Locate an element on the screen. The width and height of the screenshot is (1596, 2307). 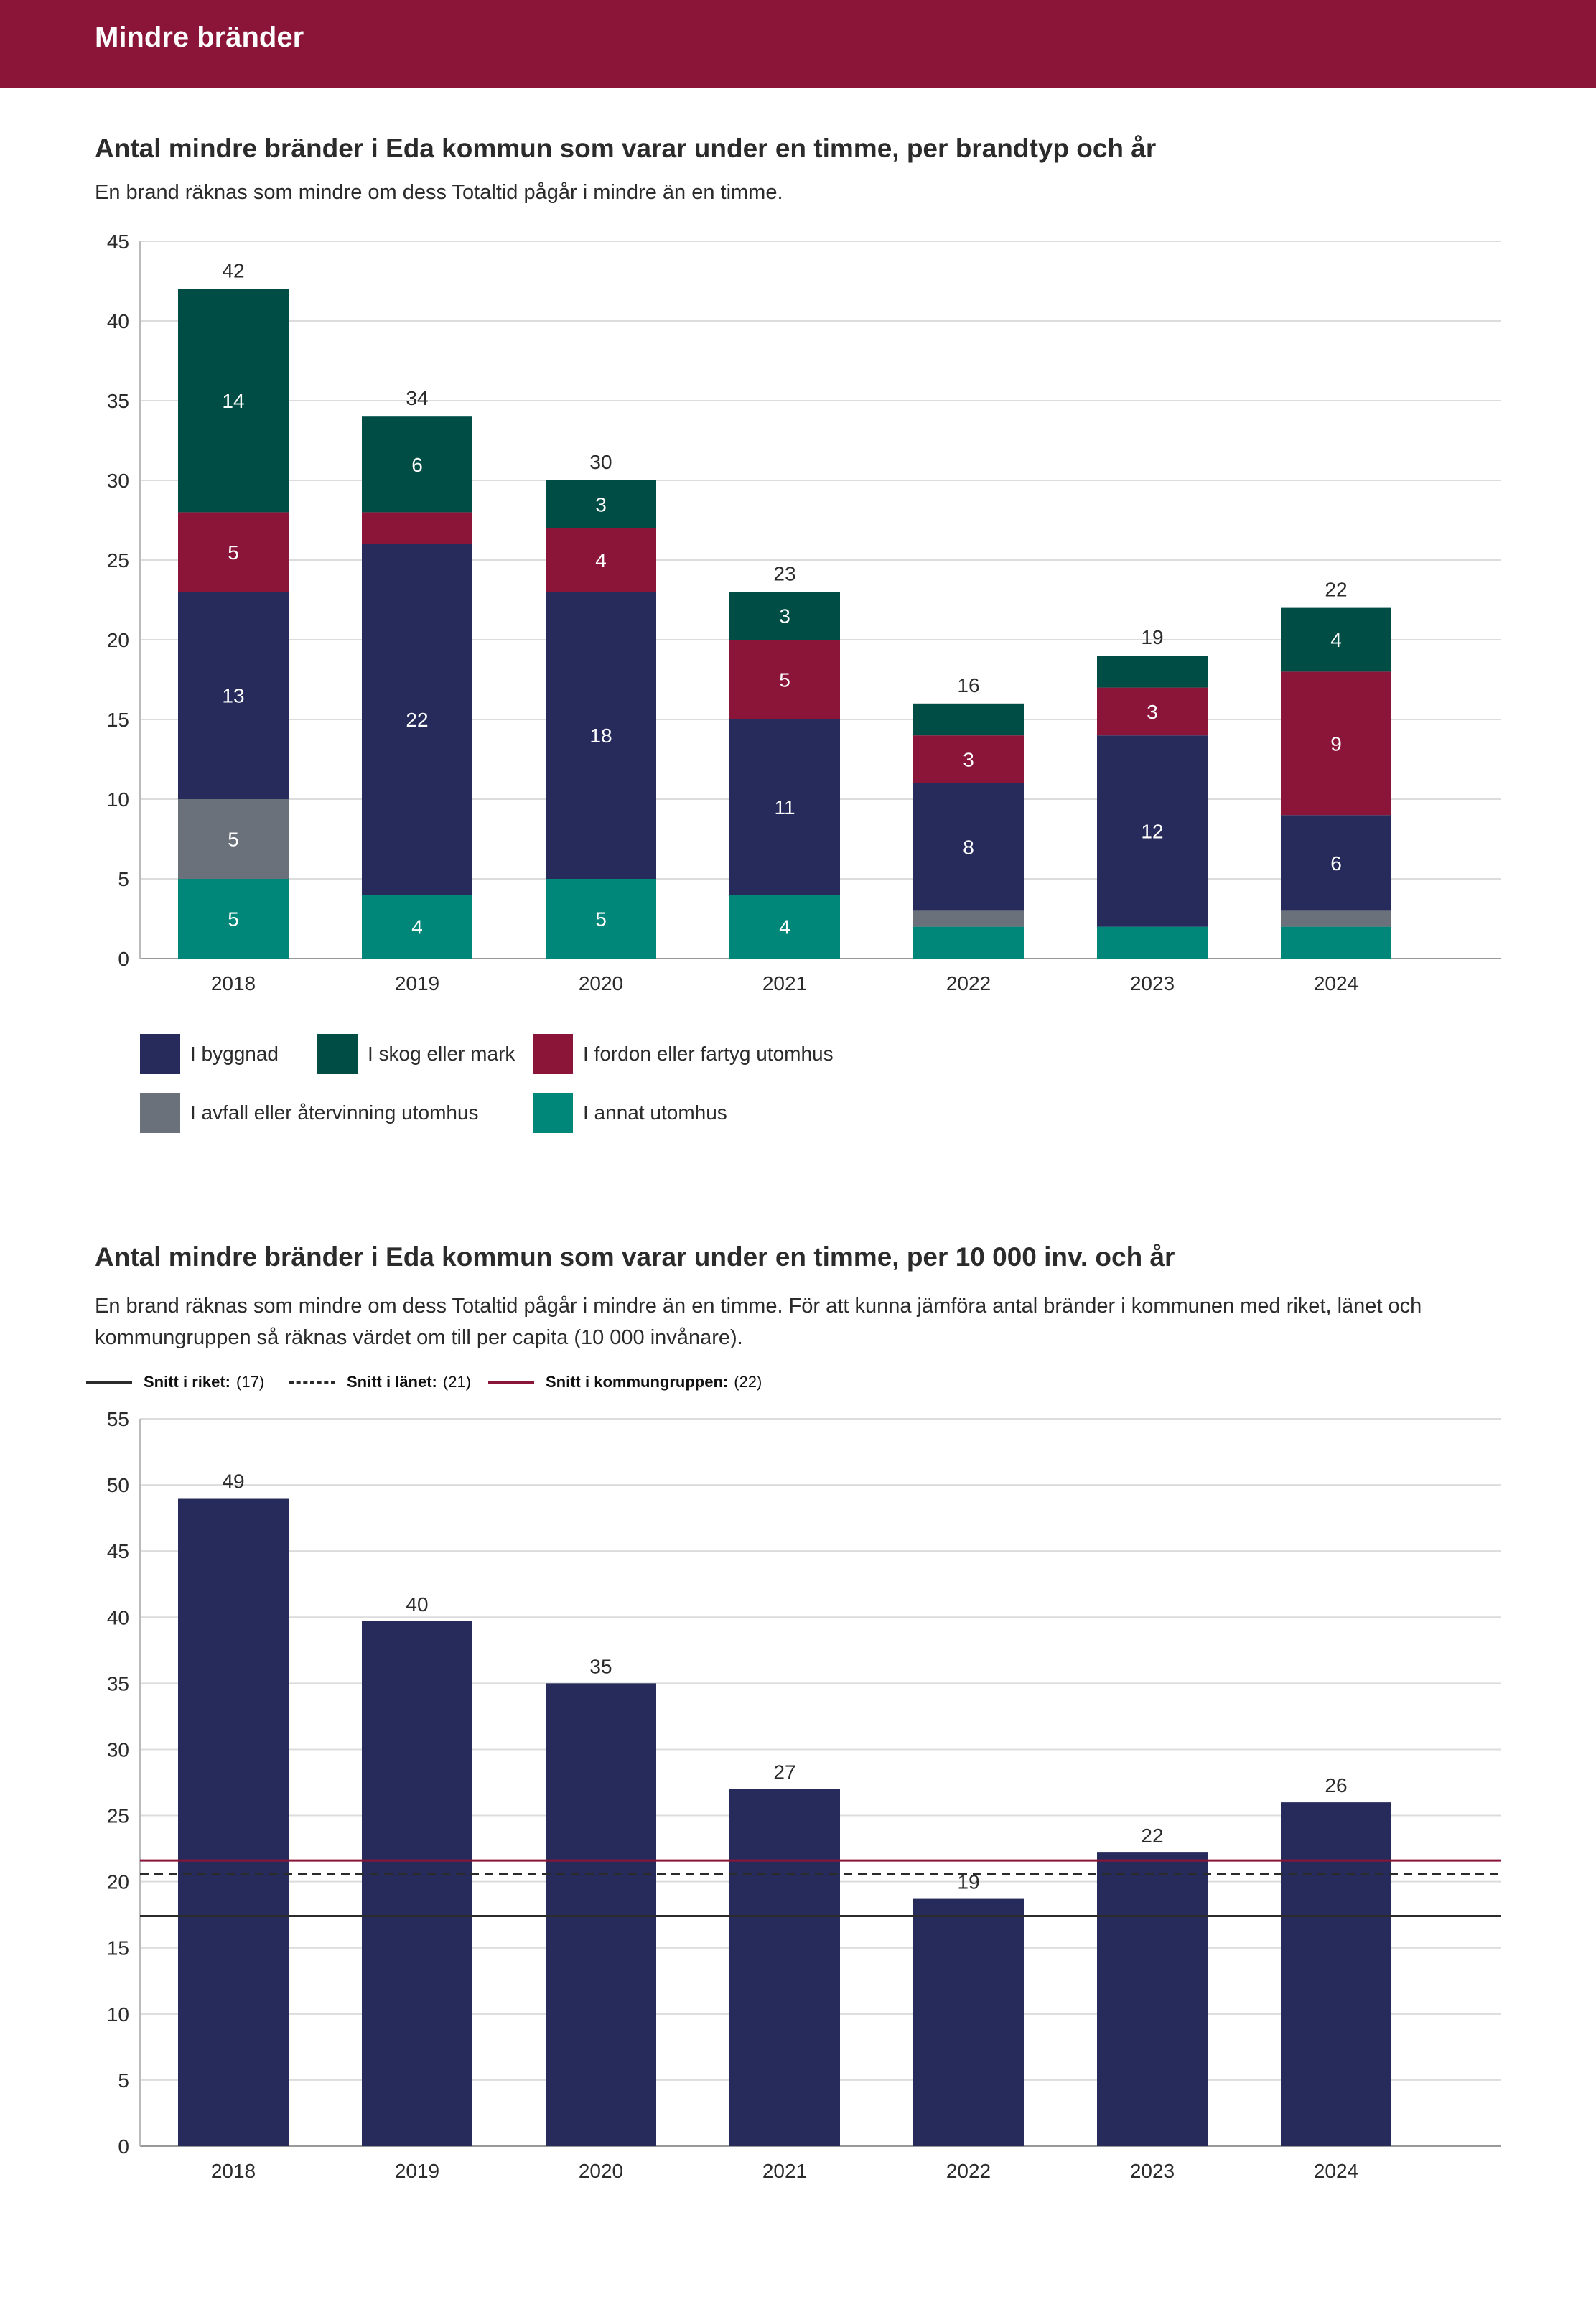
y-tick-label: 0 is located at coordinates (123, 2146).